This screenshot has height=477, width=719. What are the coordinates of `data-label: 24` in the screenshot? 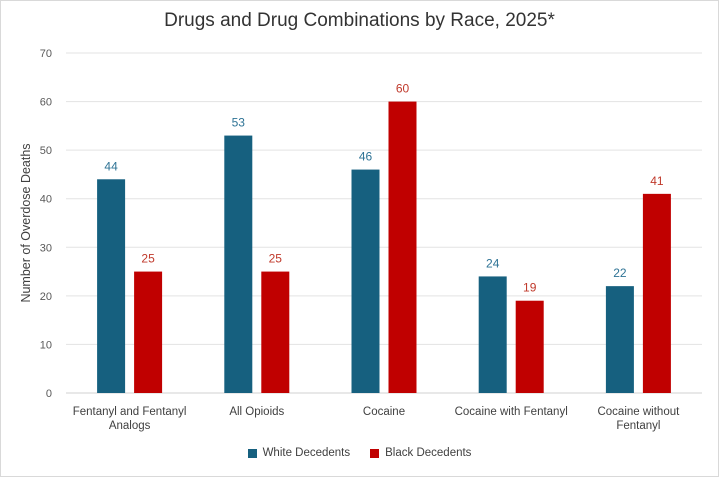 It's located at (493, 263).